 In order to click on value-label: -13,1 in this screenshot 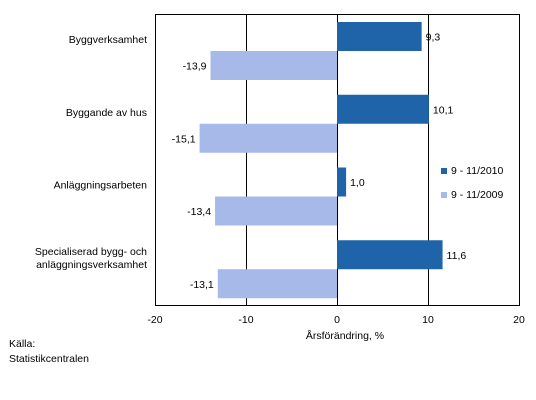, I will do `click(202, 285)`.